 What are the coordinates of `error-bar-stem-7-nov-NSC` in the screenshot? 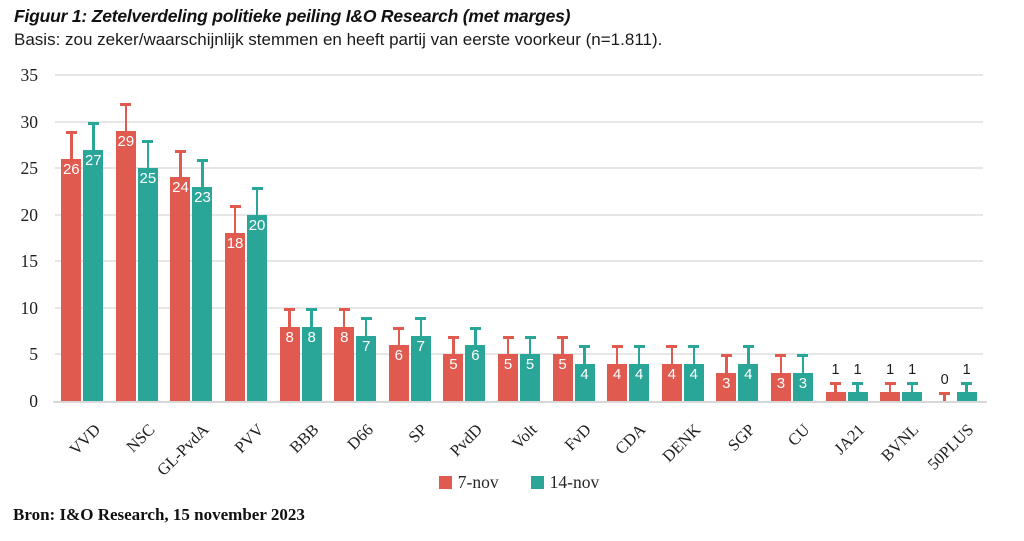 It's located at (126, 116).